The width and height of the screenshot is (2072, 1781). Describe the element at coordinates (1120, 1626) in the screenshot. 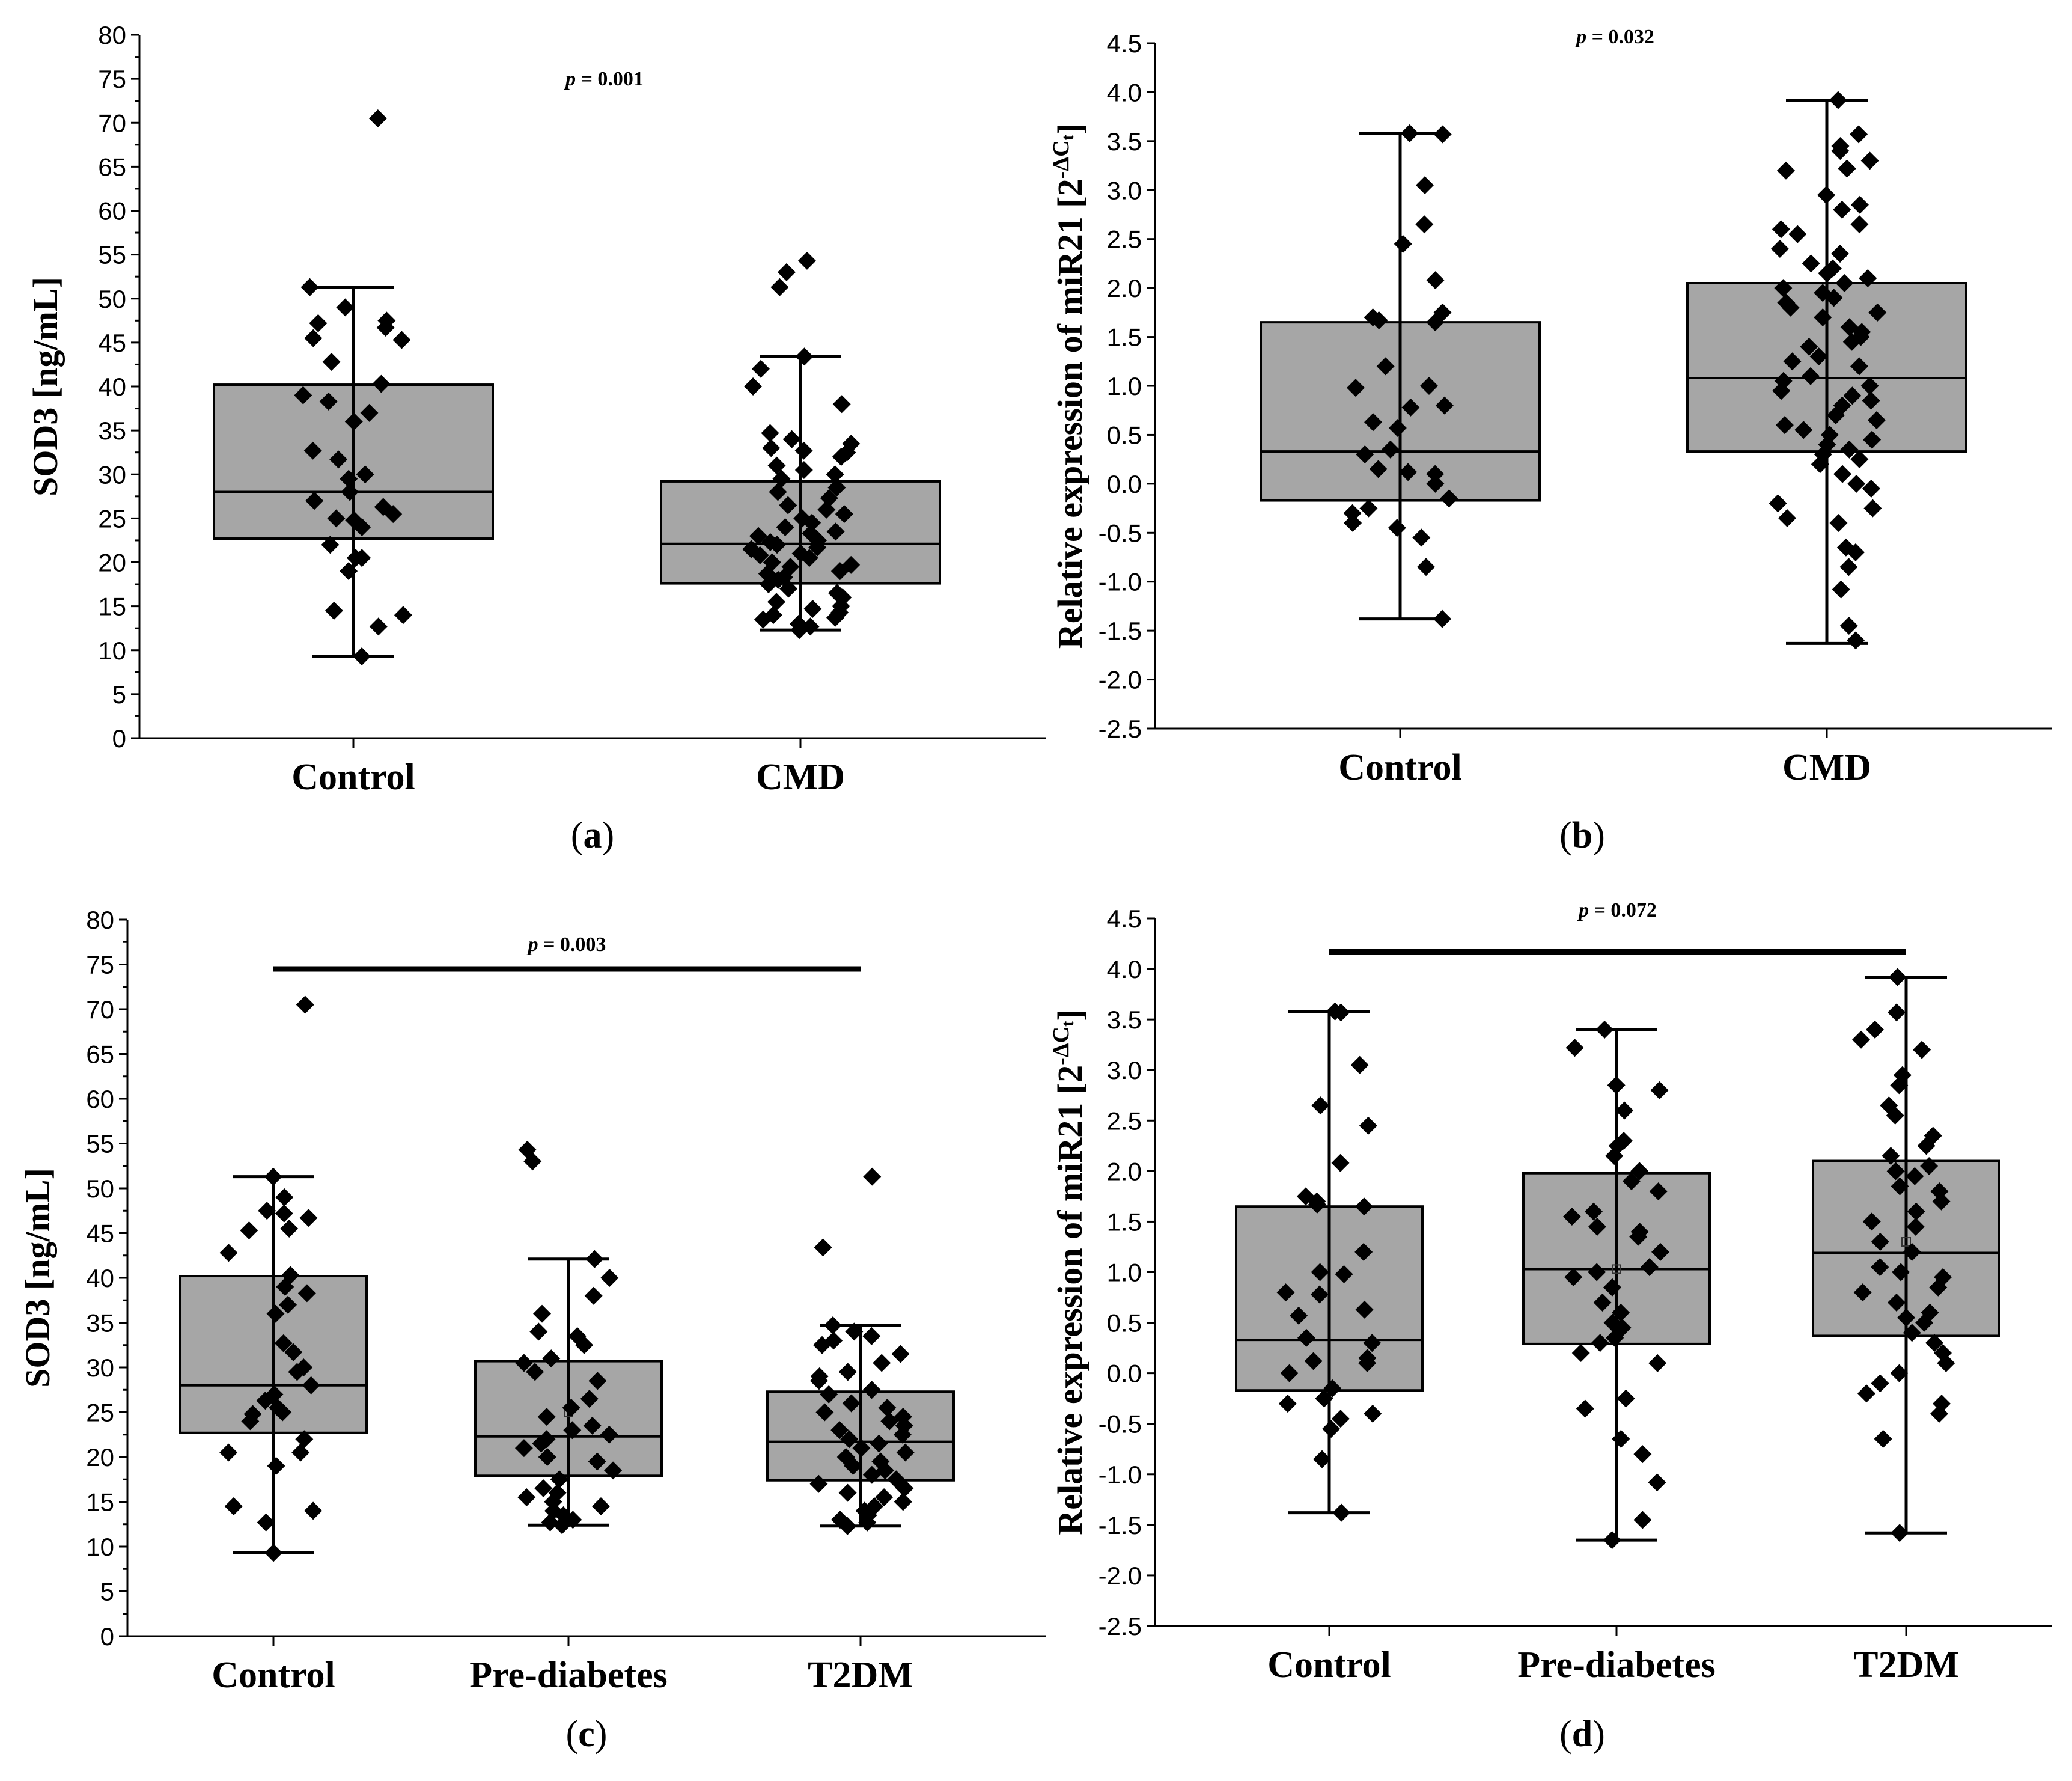

I see `y-tick-label: -2.5` at that location.